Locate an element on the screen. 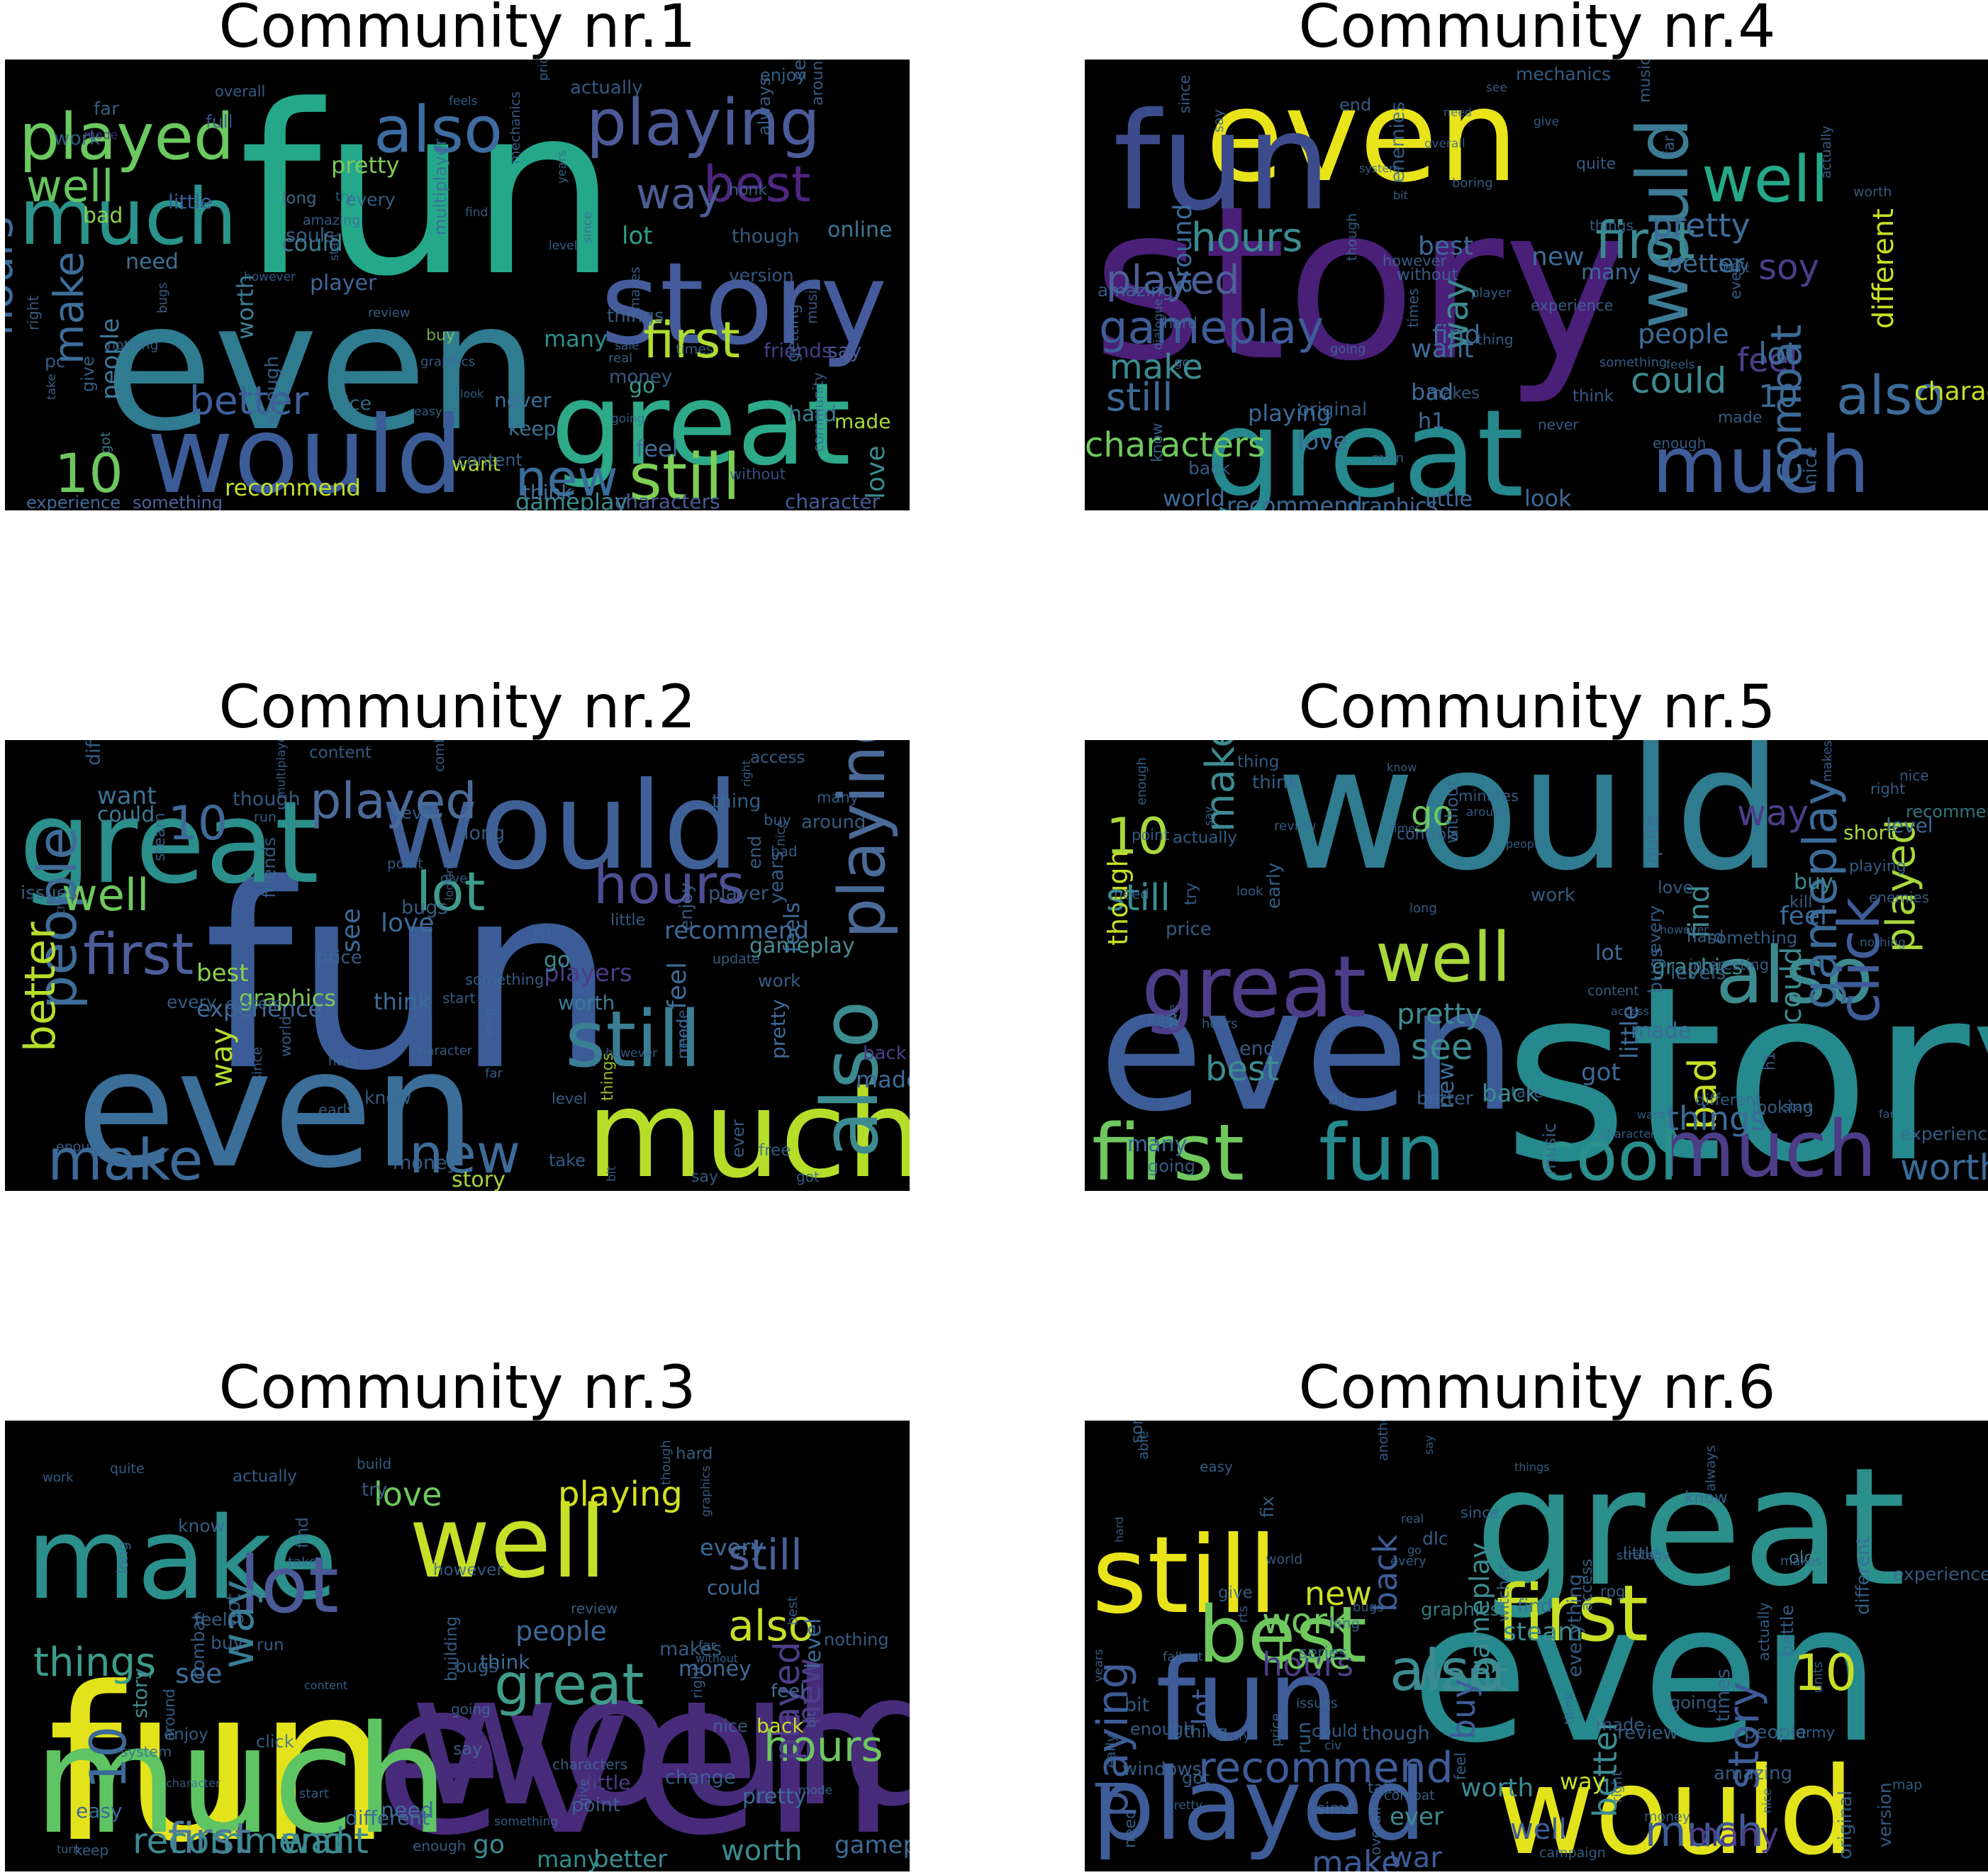  cloud-word: end is located at coordinates (1355, 105).